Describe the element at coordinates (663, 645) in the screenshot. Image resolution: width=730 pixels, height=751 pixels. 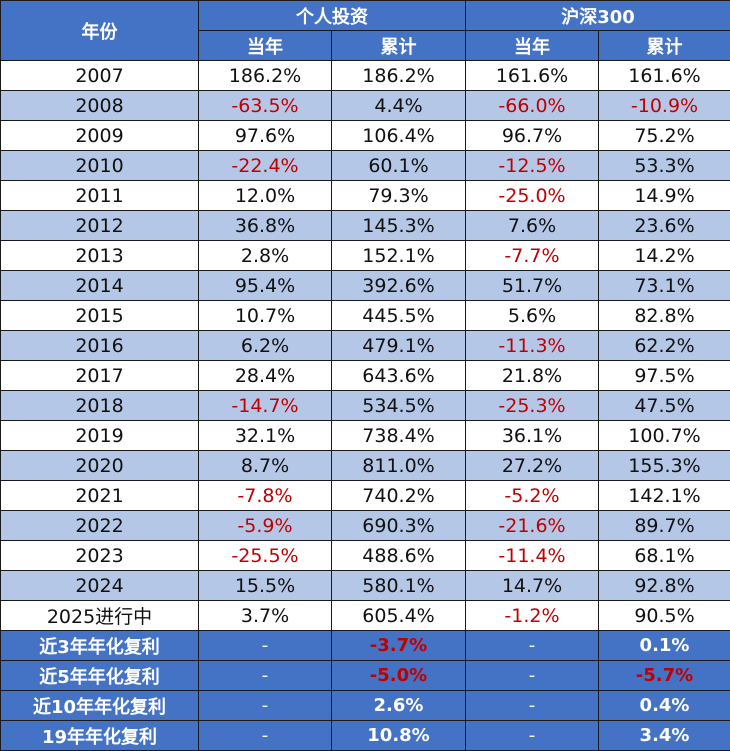
I see `csi300-cumulative-cell: 0.1%` at that location.